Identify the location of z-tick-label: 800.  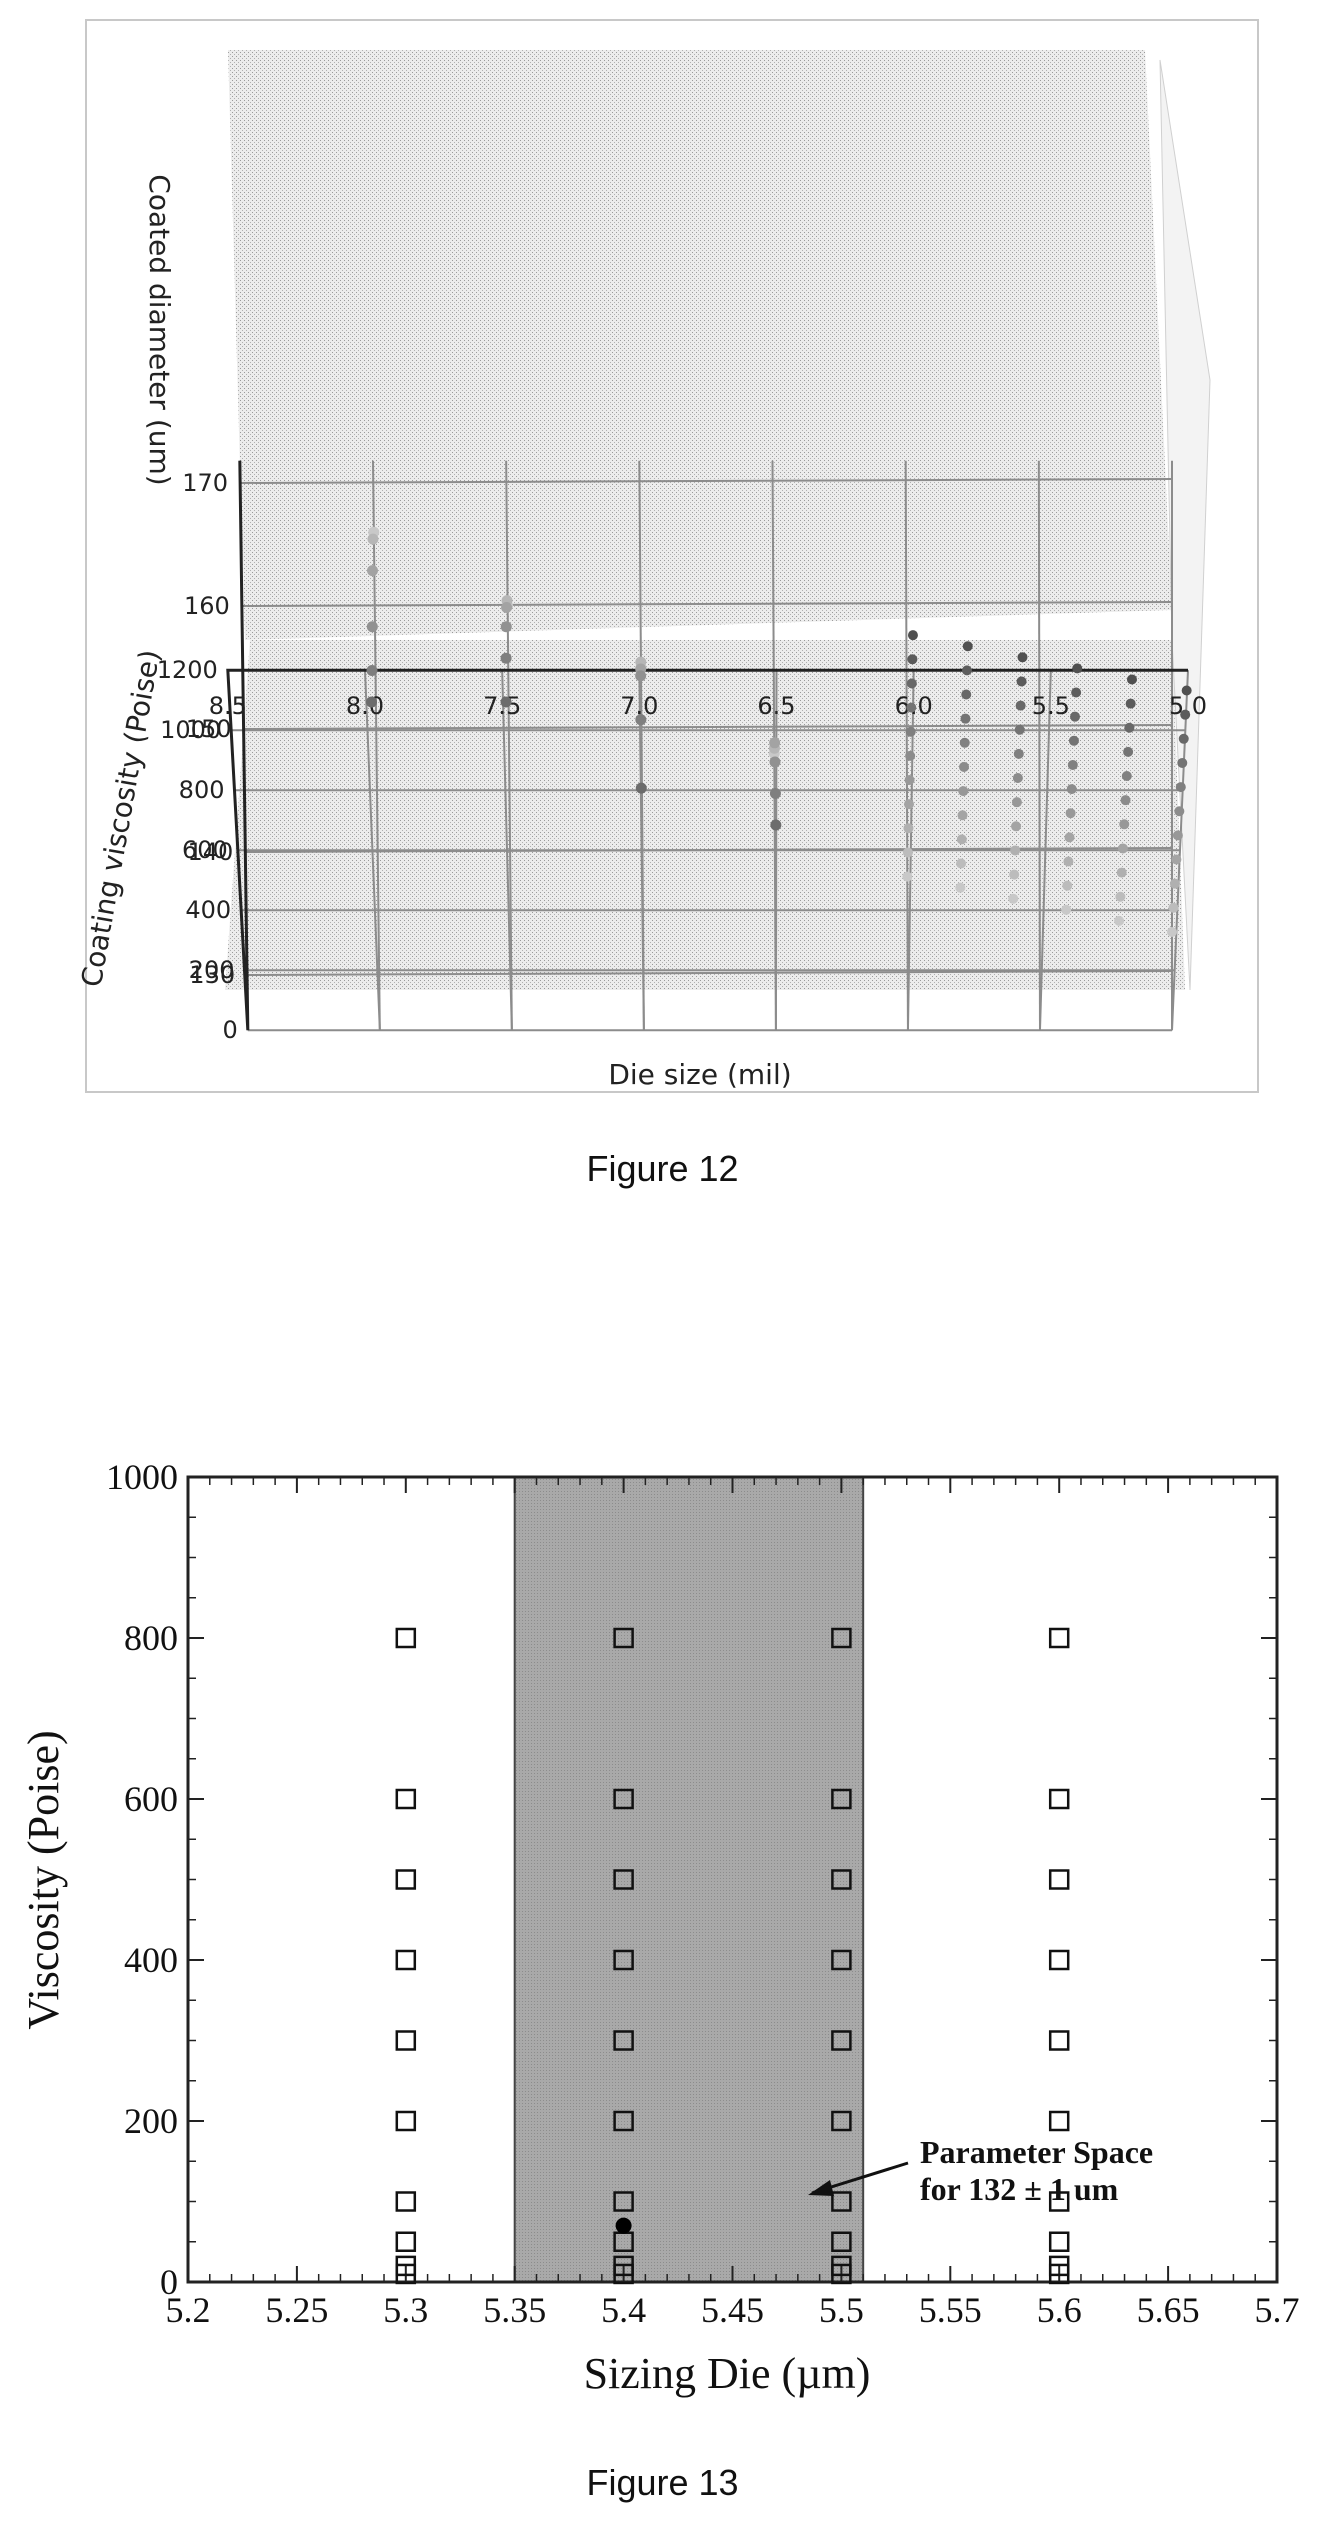
(202, 790).